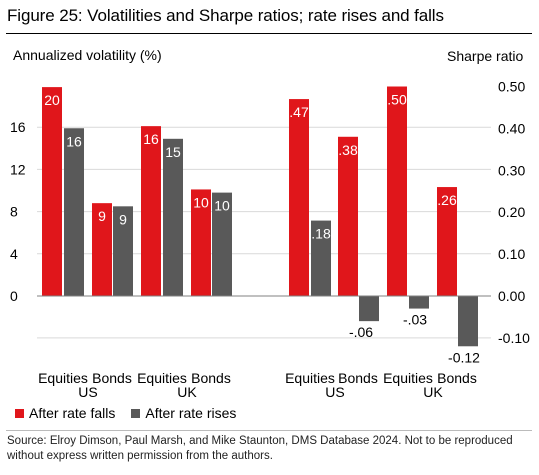 The image size is (539, 475). I want to click on right-tick-label: 0.20, so click(511, 212).